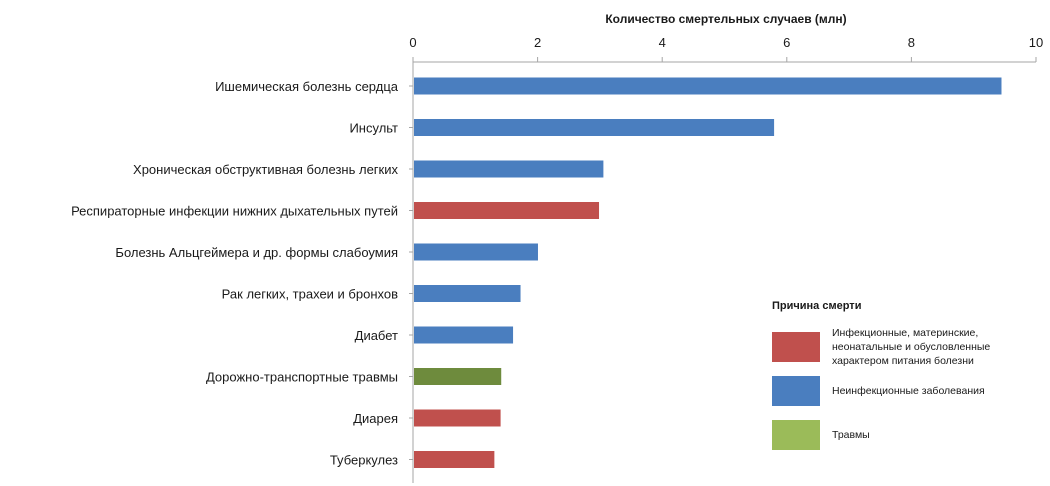 The image size is (1050, 486). What do you see at coordinates (375, 418) in the screenshot?
I see `category-label: Диарея` at bounding box center [375, 418].